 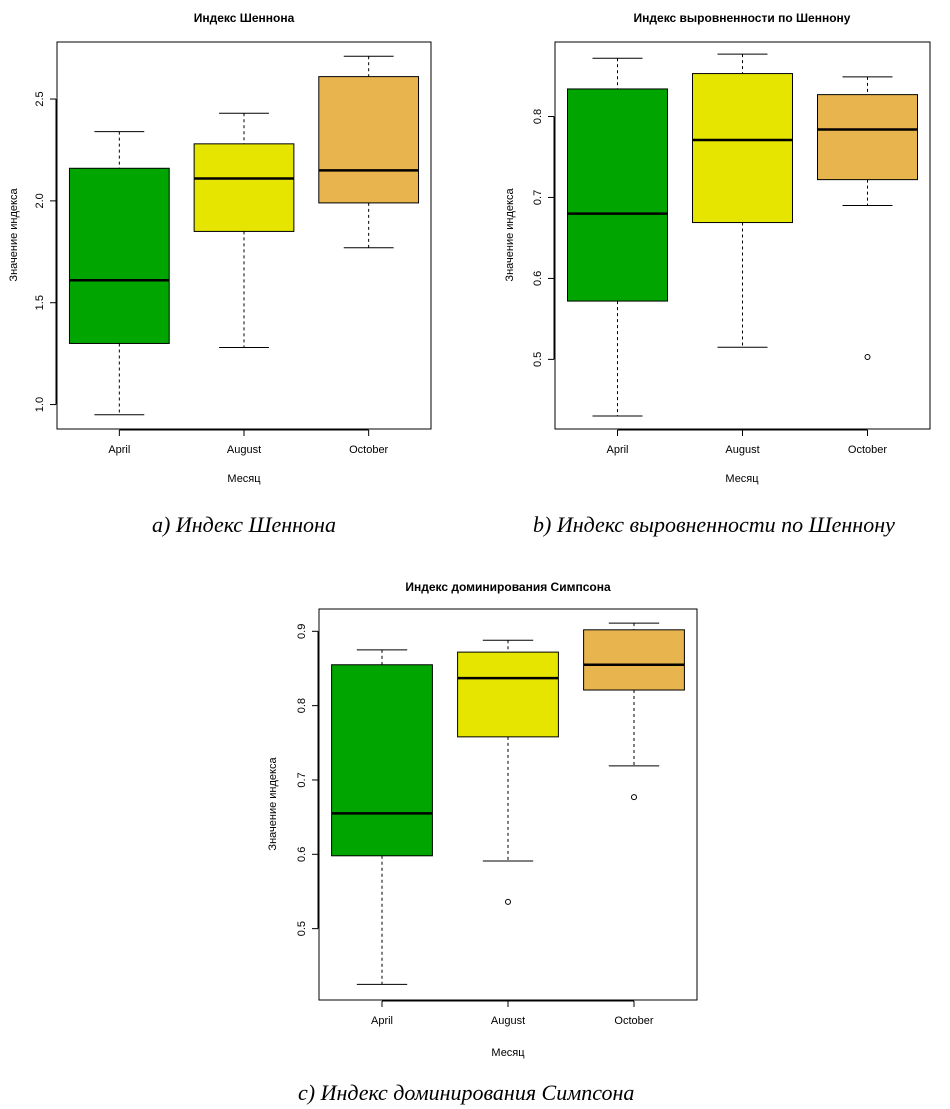 What do you see at coordinates (40, 98) in the screenshot?
I see `y-tick-label: 2.5` at bounding box center [40, 98].